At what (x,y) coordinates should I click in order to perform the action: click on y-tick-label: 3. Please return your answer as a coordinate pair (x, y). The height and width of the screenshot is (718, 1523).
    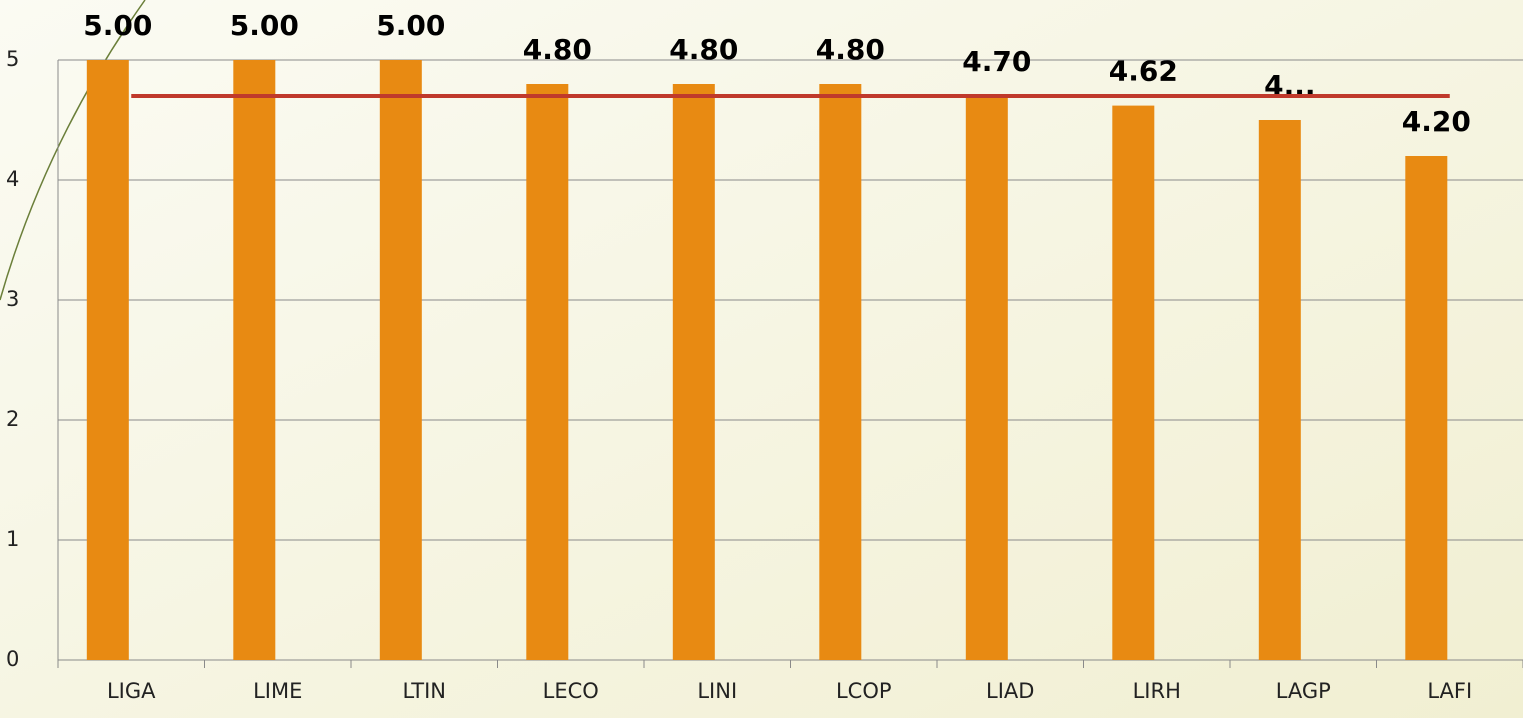
    Looking at the image, I should click on (12, 299).